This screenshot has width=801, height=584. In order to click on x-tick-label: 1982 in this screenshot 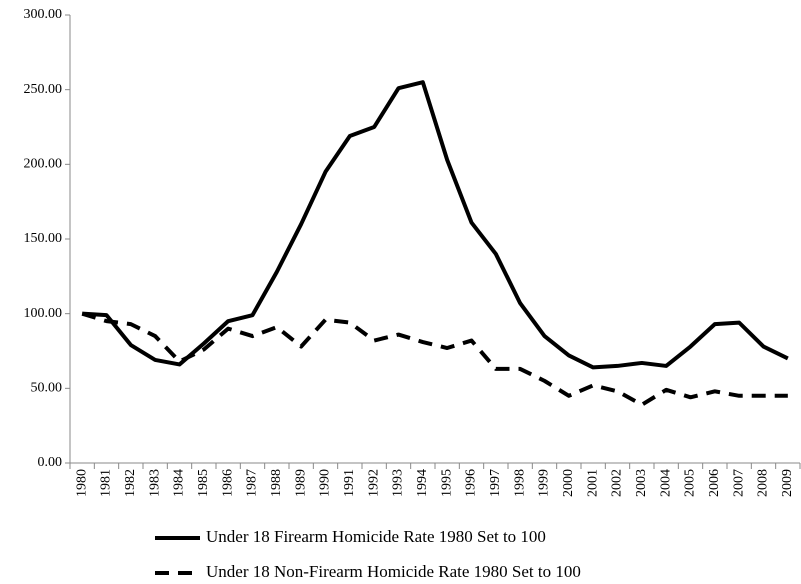, I will do `click(130, 483)`.